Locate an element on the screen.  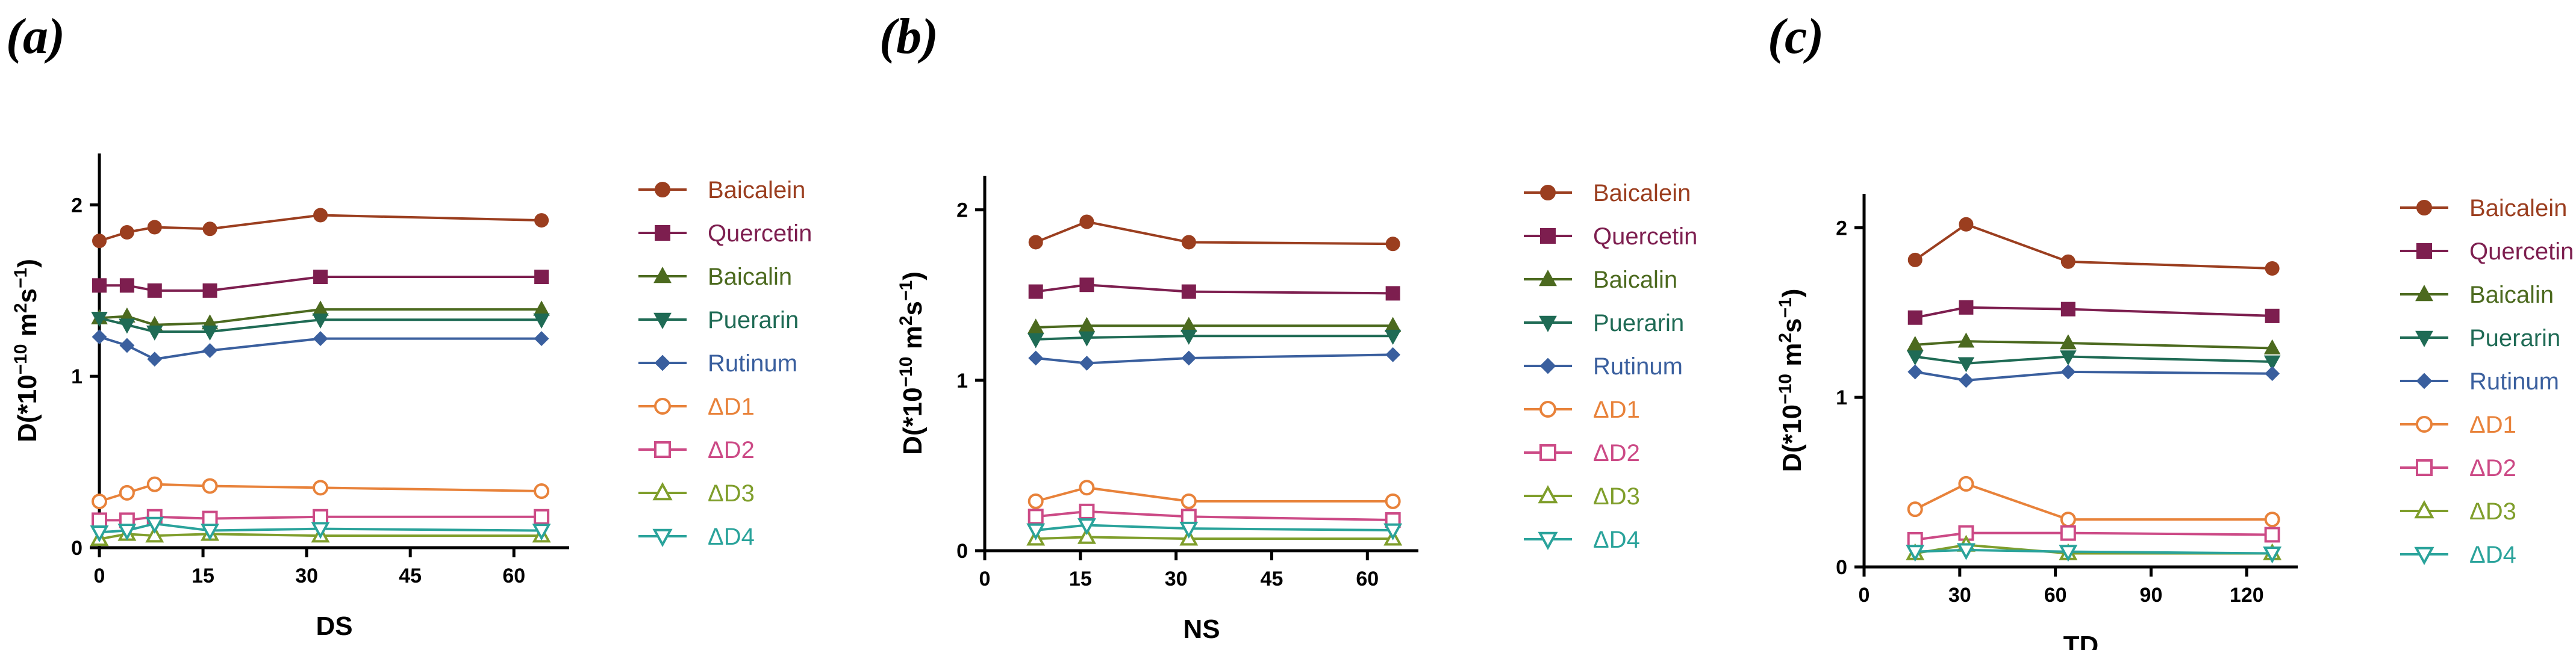
series-line-quercetin is located at coordinates (1214, 289).